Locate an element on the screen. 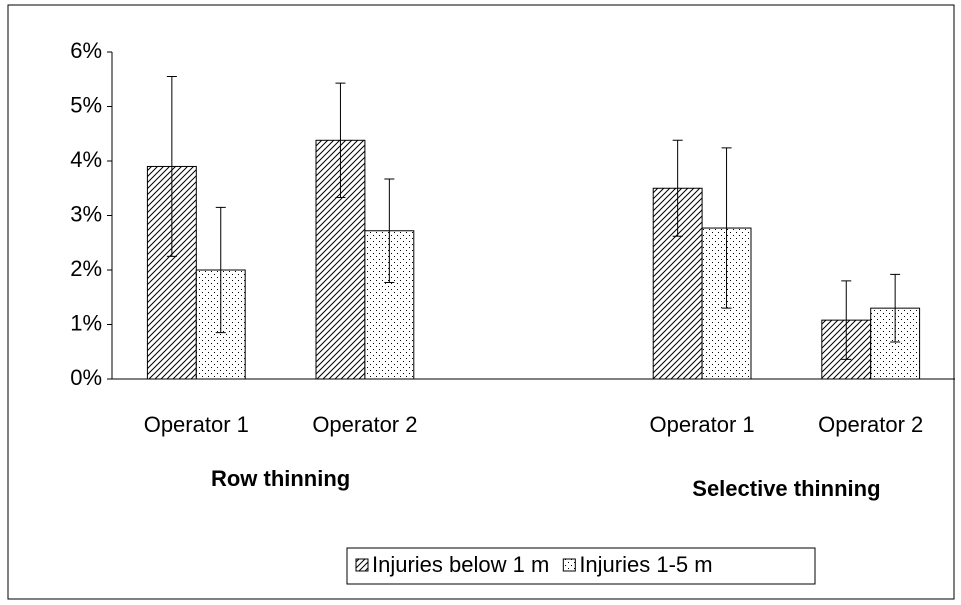 This screenshot has height=605, width=961. y-tick-label: 3% is located at coordinates (86, 213).